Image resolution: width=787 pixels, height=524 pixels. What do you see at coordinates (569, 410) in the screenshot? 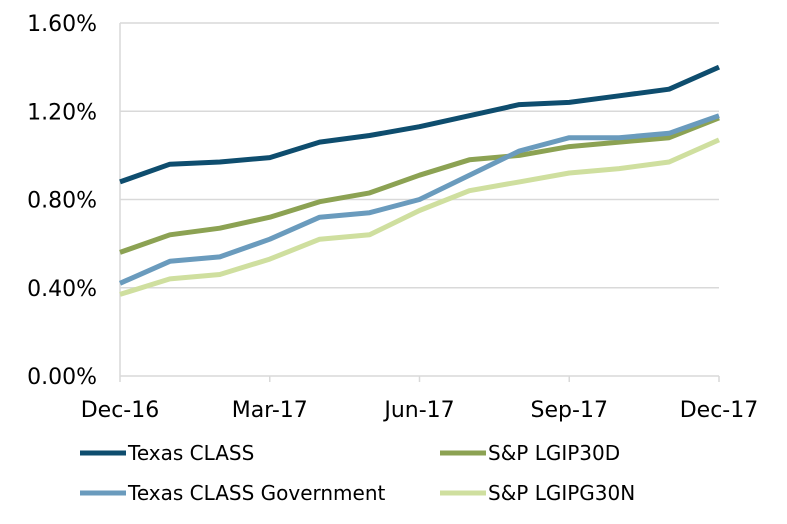
I see `x-tick-label: Sep-17` at bounding box center [569, 410].